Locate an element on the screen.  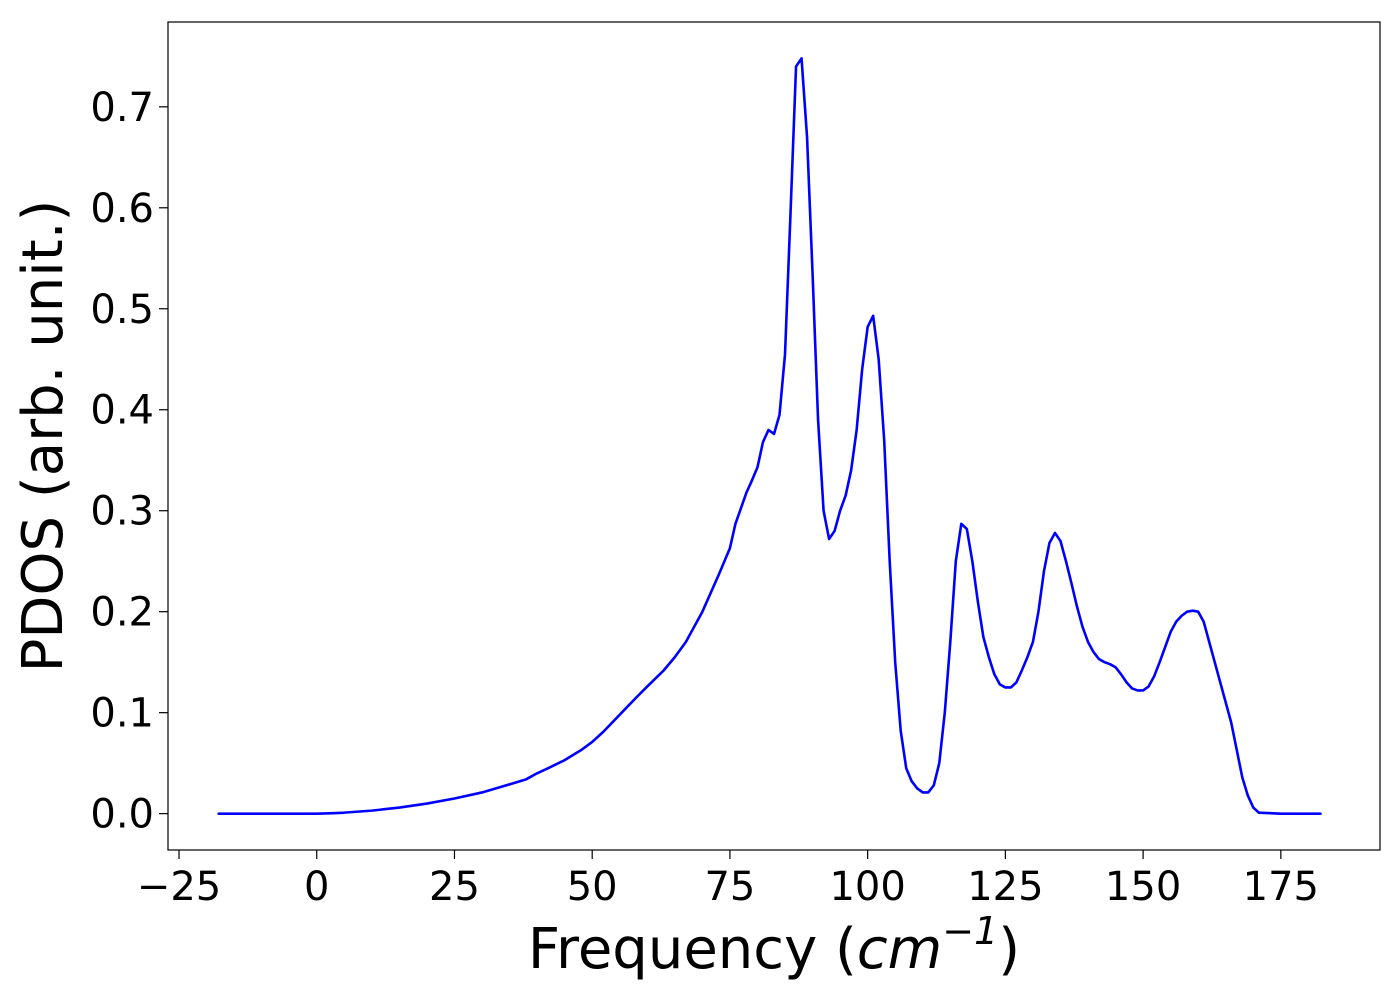
x-axis-ticks: −25 0 25 50 75 100 125 150 175 is located at coordinates (728, 880).